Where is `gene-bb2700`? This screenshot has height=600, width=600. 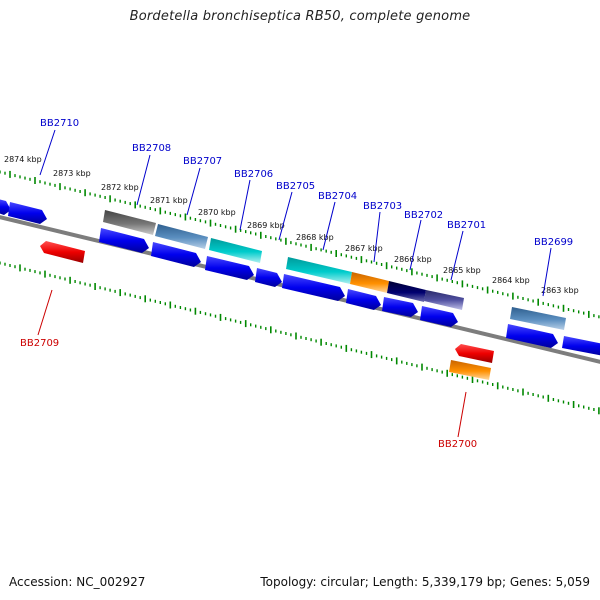
gene-bb2700 is located at coordinates (470, 370).